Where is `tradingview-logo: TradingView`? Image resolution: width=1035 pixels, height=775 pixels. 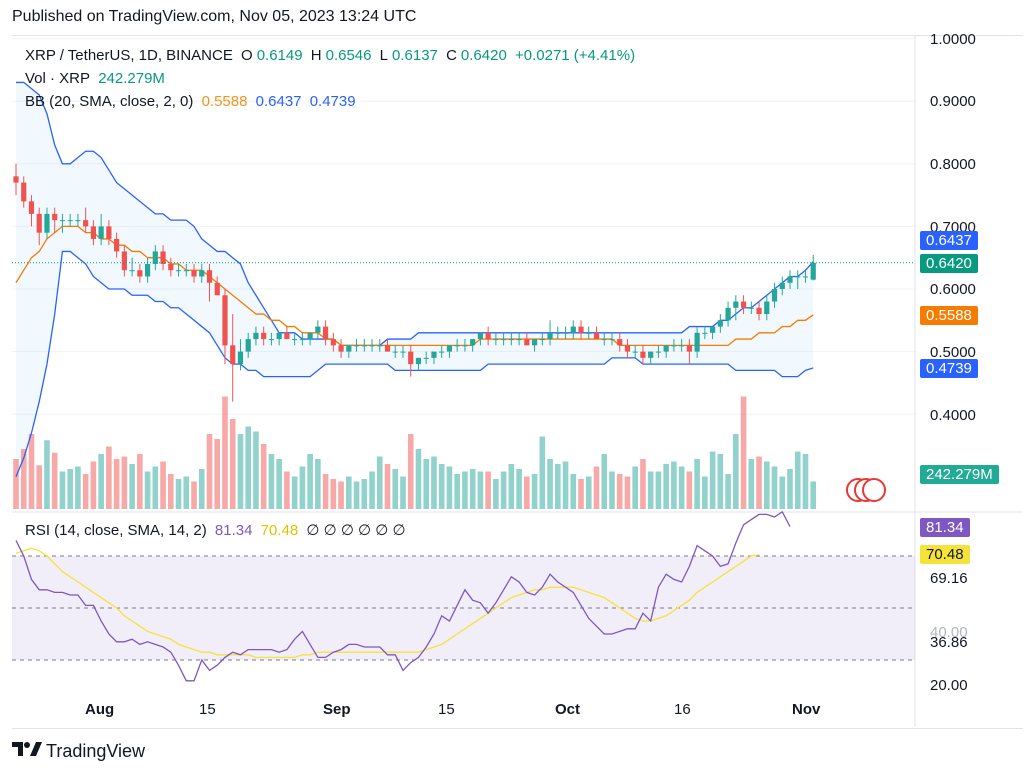 tradingview-logo: TradingView is located at coordinates (78, 751).